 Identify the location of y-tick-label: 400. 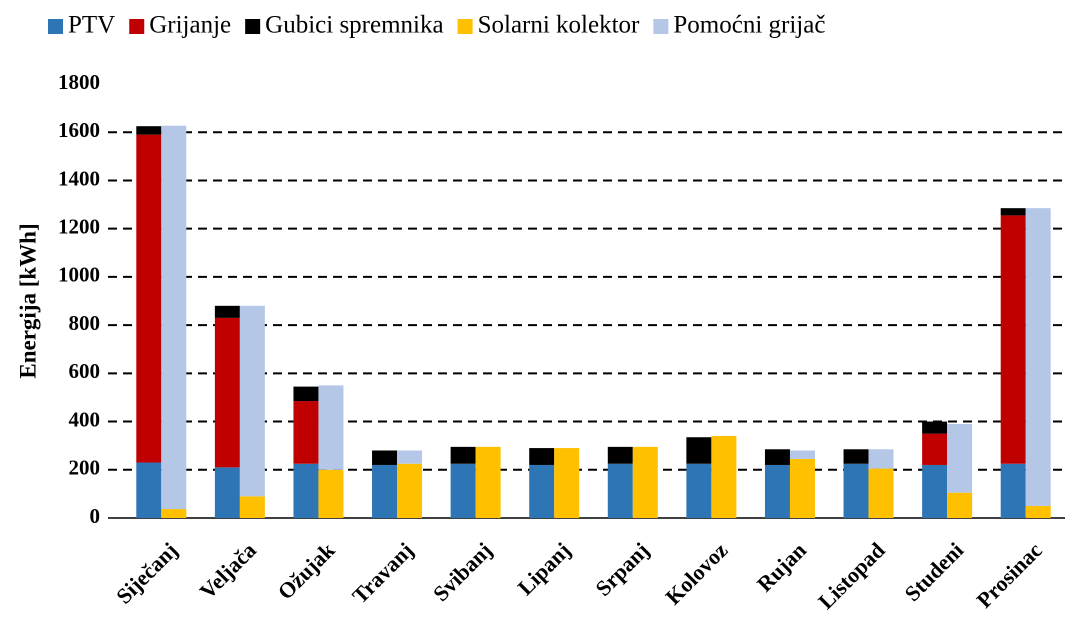
(85, 419).